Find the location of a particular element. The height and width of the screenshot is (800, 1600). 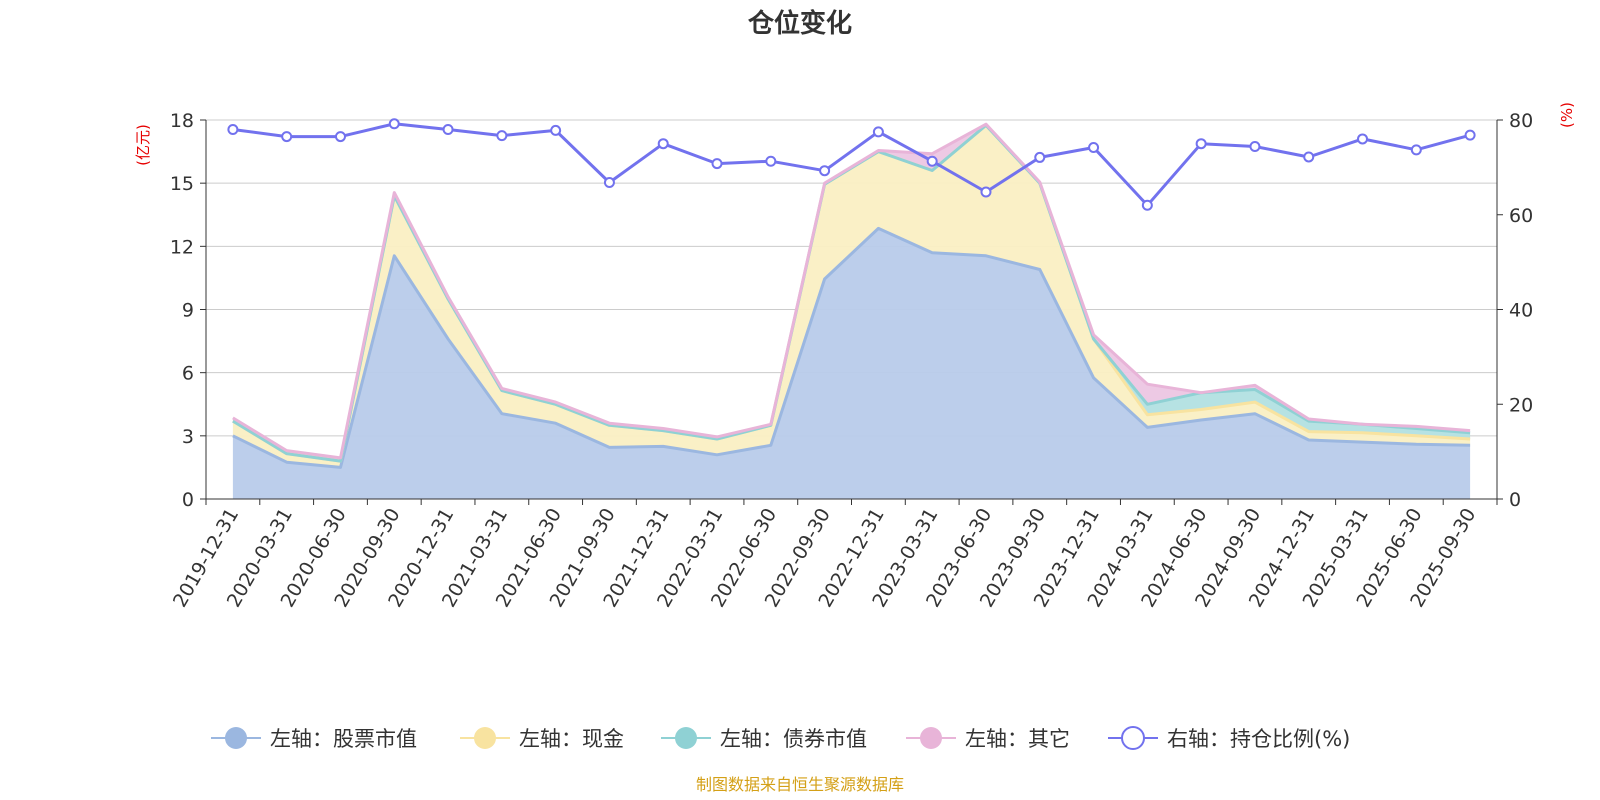

right-tick-label: 60 is located at coordinates (1521, 216).